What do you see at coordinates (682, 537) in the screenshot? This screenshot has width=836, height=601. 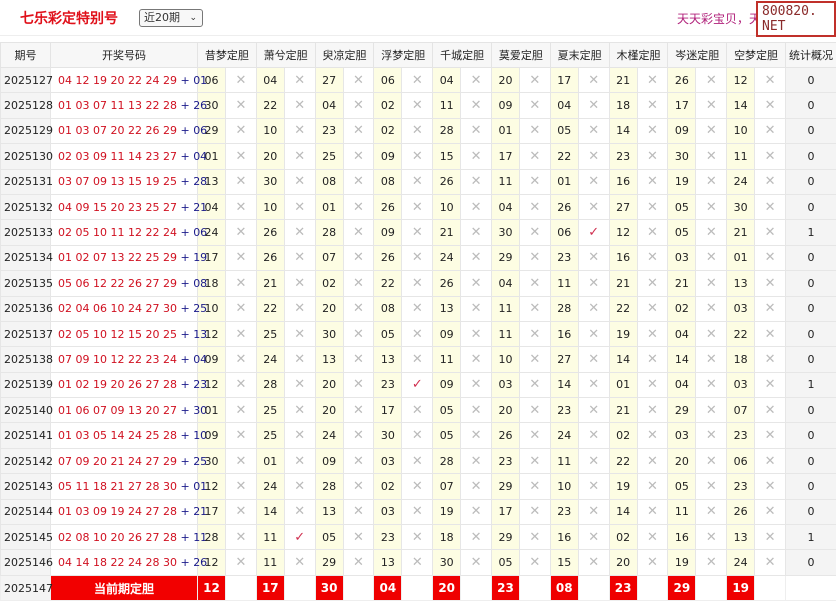 I see `pick-value: 16` at bounding box center [682, 537].